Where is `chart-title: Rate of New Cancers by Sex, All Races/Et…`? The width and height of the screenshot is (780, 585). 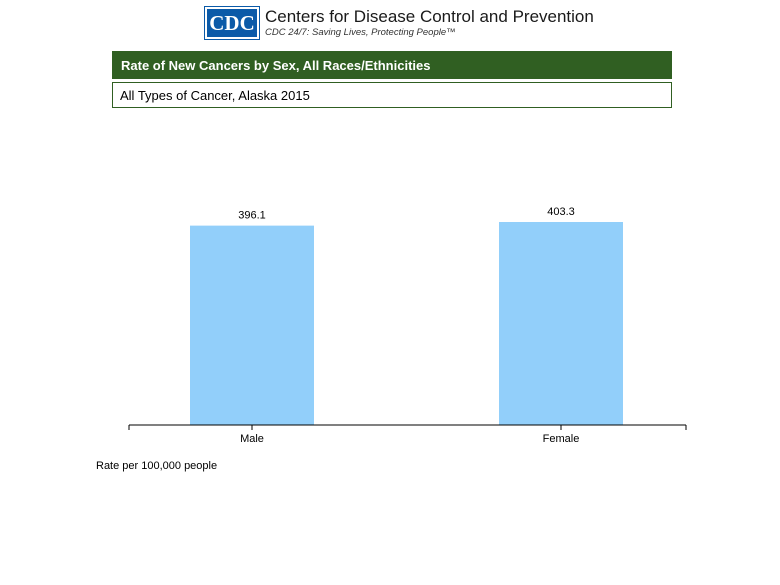 chart-title: Rate of New Cancers by Sex, All Races/Et… is located at coordinates (392, 65).